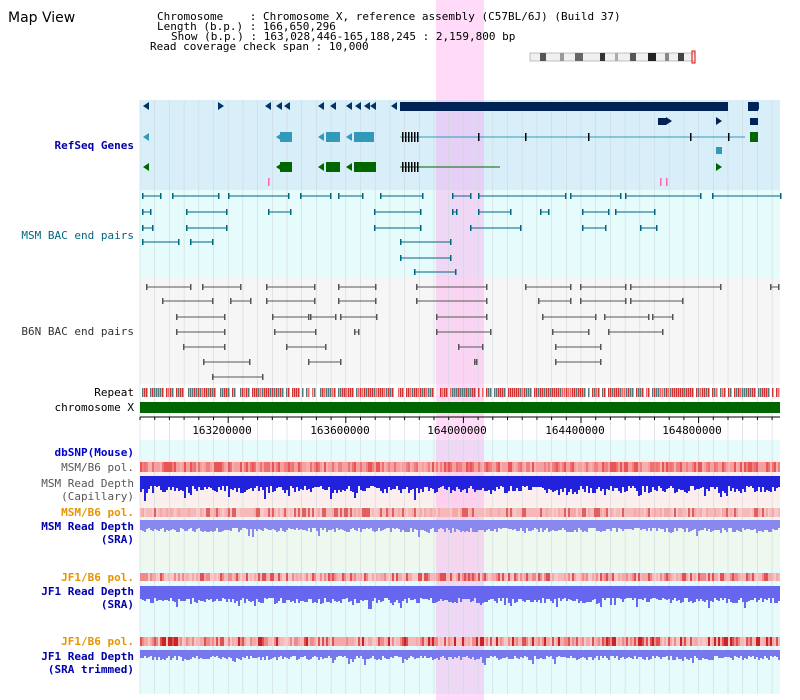  What do you see at coordinates (406, 167) in the screenshot?
I see `gene-exon` at bounding box center [406, 167].